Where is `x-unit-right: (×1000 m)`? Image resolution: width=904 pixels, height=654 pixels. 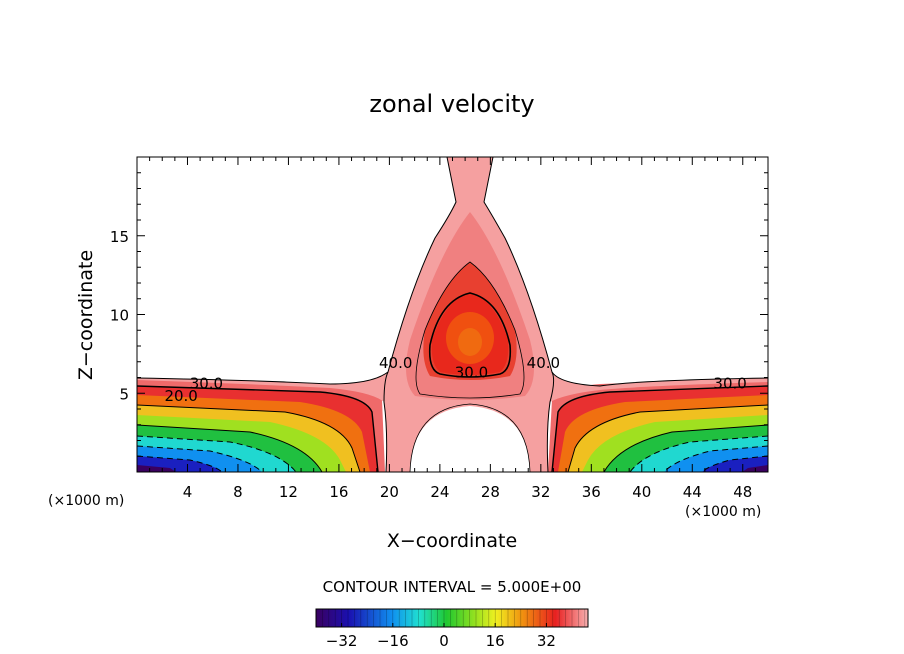 x-unit-right: (×1000 m) is located at coordinates (723, 512).